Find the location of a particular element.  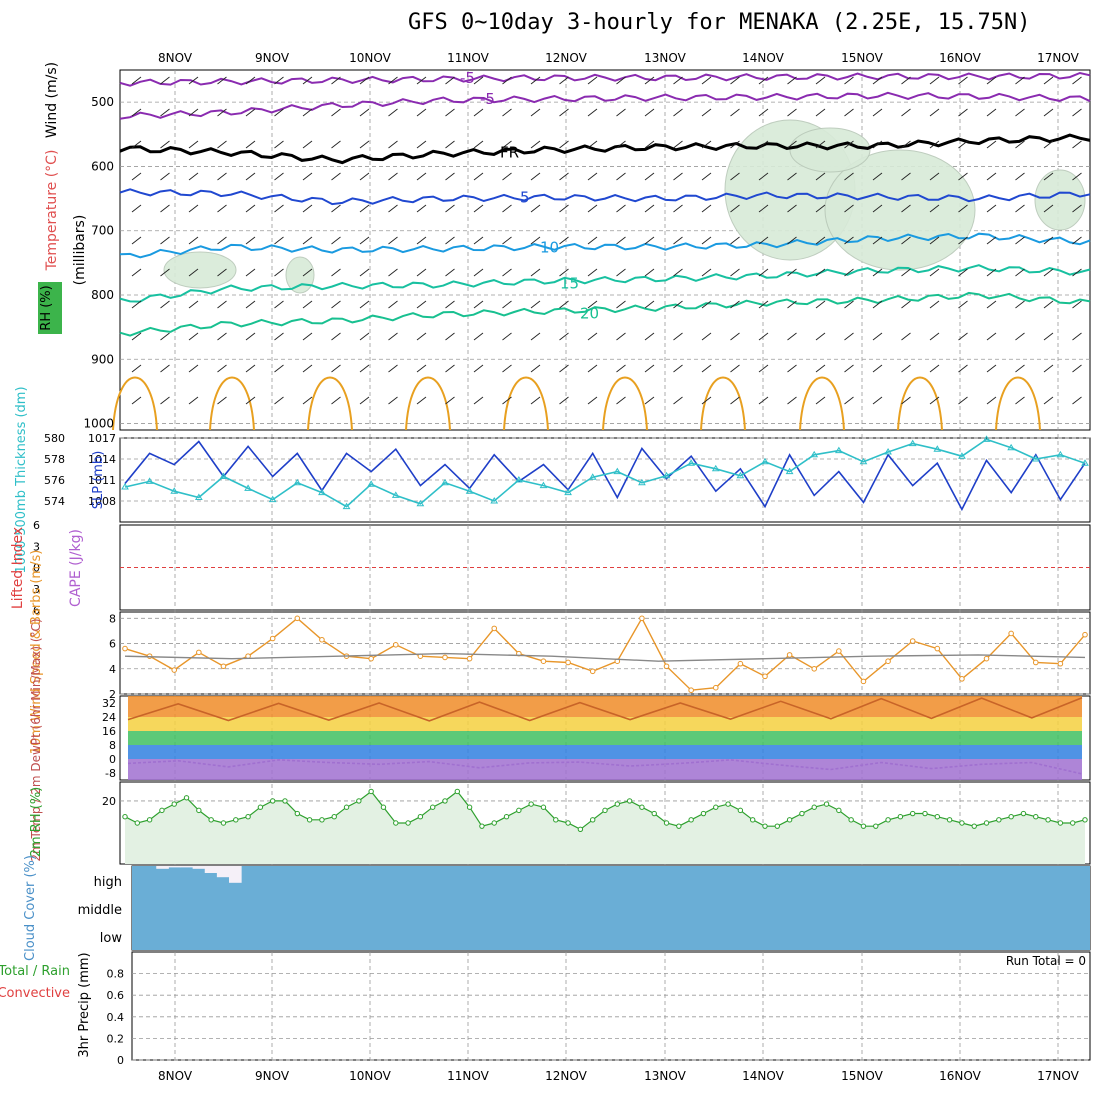

temp-tick-label: 8 is located at coordinates (112, 745).